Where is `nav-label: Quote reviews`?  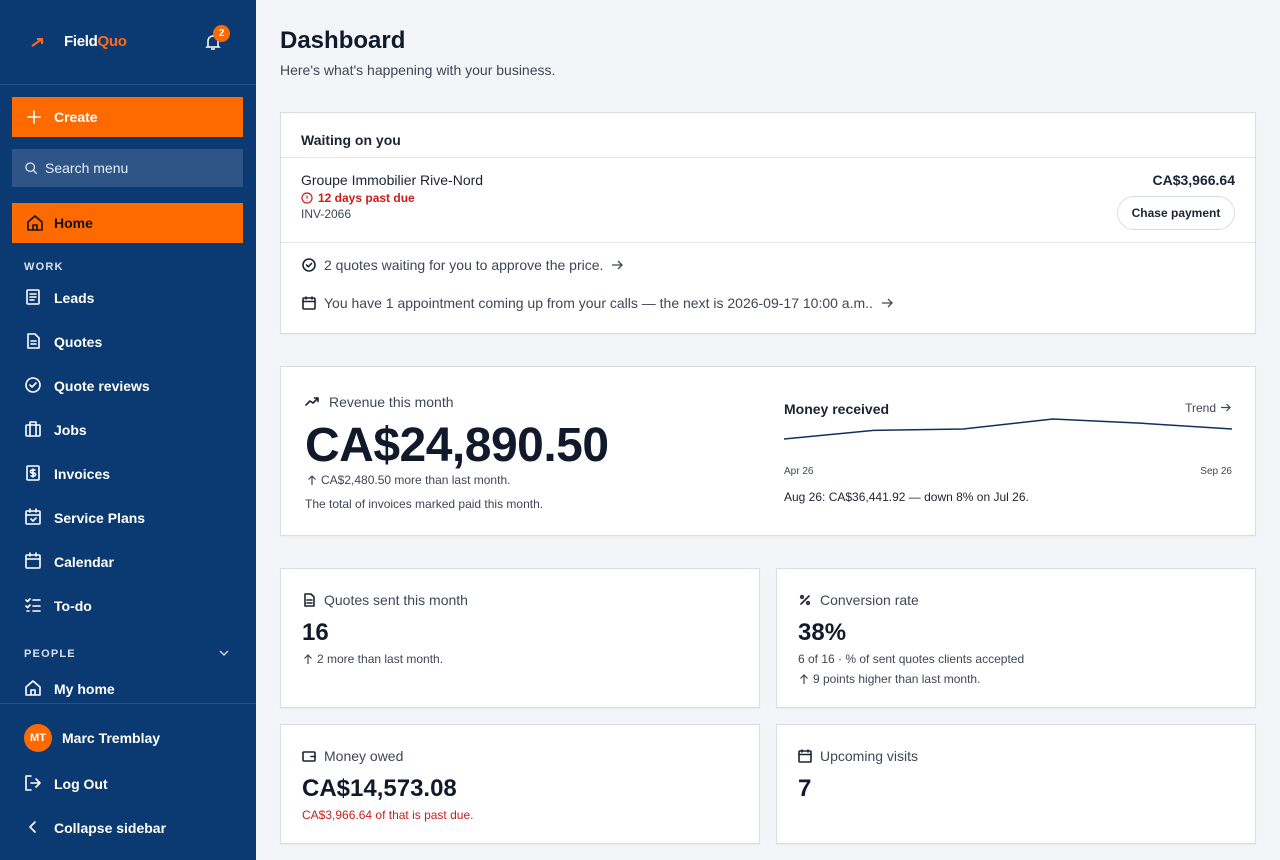 nav-label: Quote reviews is located at coordinates (102, 386).